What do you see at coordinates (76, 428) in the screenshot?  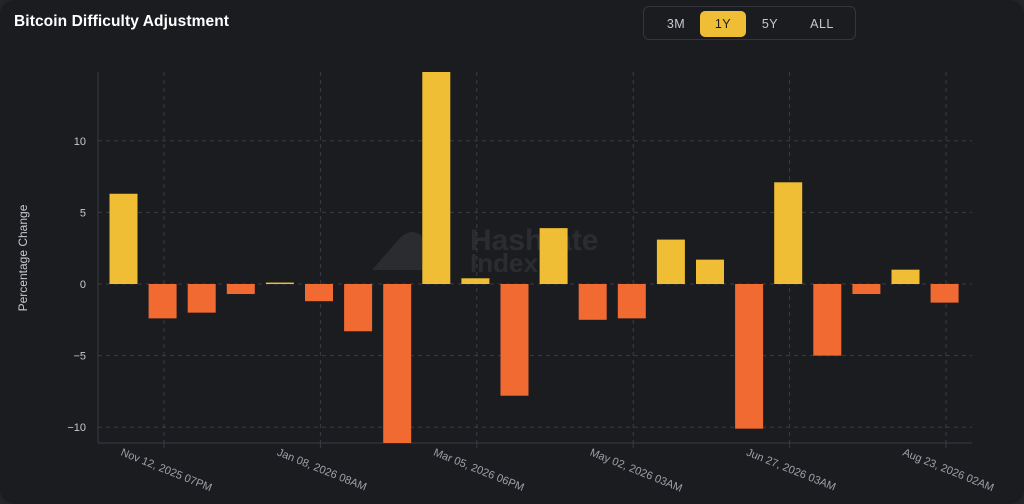 I see `y-tick-label: −10` at bounding box center [76, 428].